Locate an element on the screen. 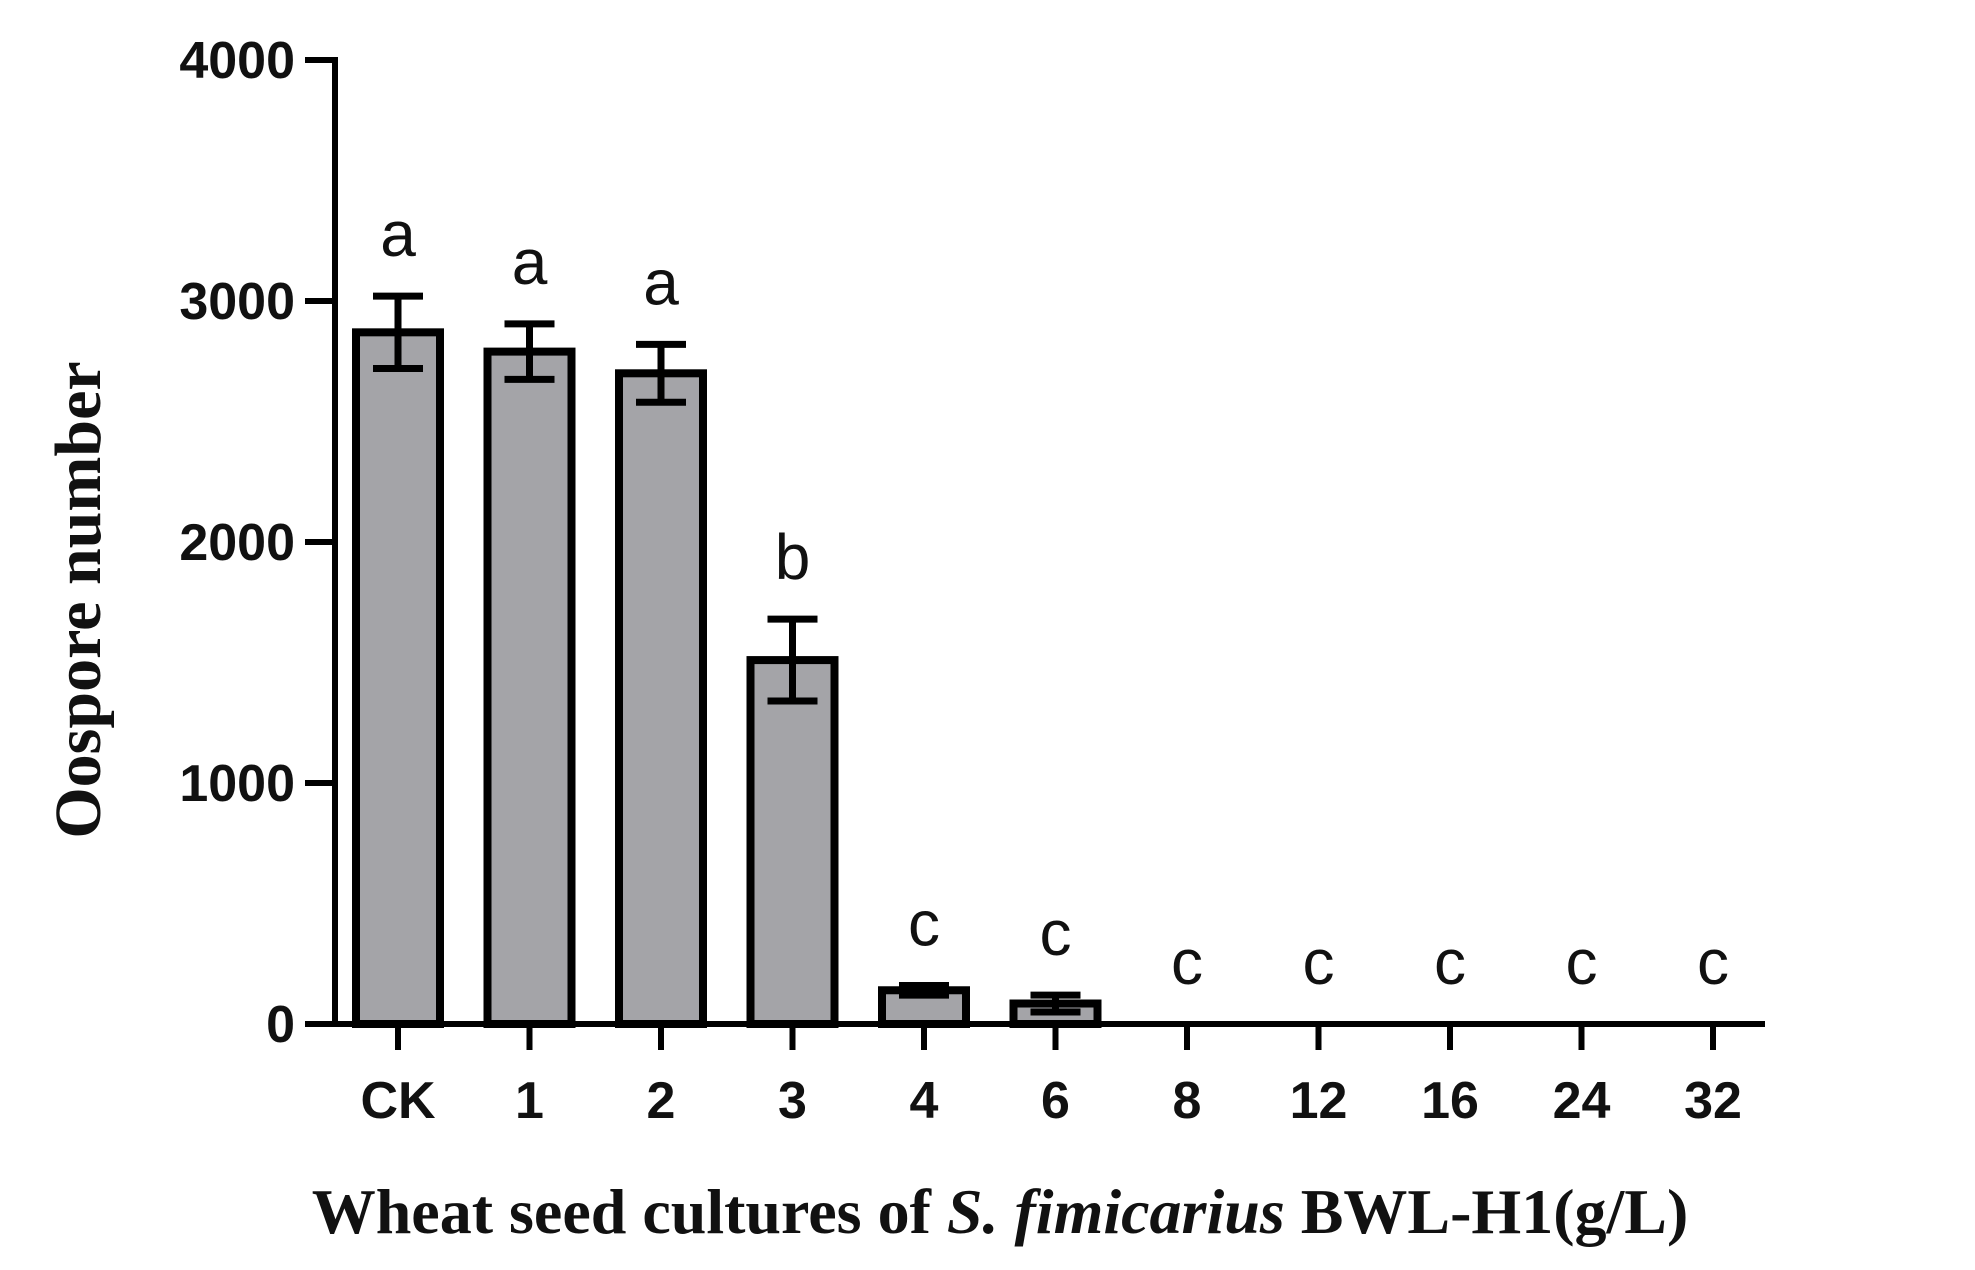 This screenshot has height=1270, width=1975. y-axis-ticks: 0 1000 2000 3000 4000 is located at coordinates (257, 543).